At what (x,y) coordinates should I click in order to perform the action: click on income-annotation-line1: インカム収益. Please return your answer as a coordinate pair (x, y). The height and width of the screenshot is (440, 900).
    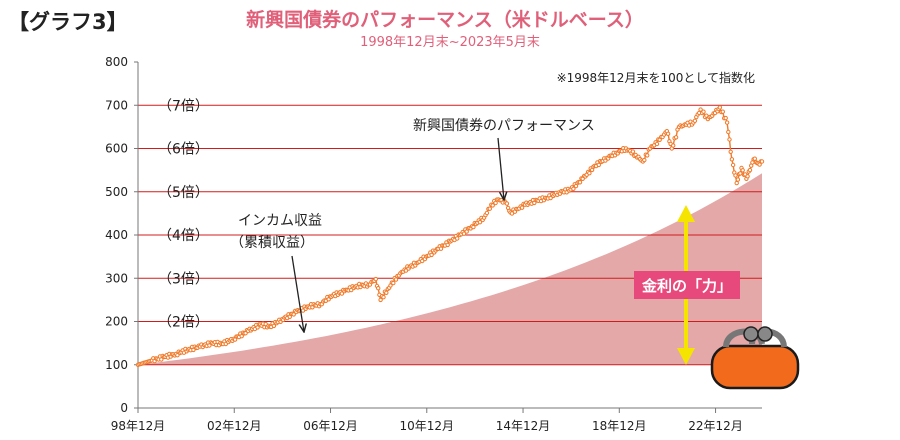
    Looking at the image, I should click on (280, 221).